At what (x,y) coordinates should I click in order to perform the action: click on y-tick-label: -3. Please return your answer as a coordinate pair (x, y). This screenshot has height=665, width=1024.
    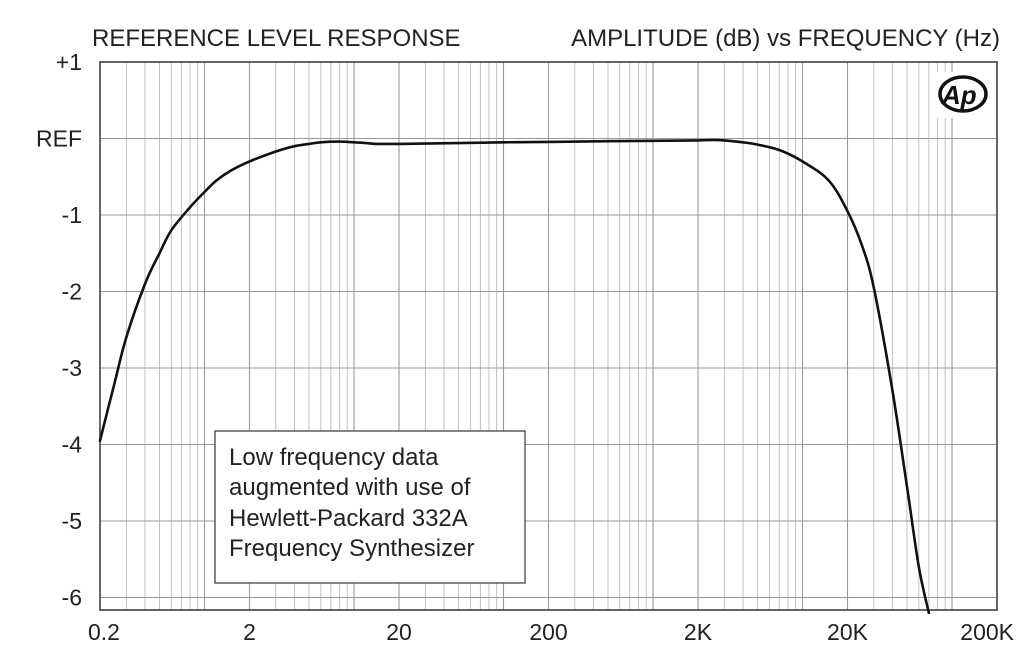
    Looking at the image, I should click on (72, 368).